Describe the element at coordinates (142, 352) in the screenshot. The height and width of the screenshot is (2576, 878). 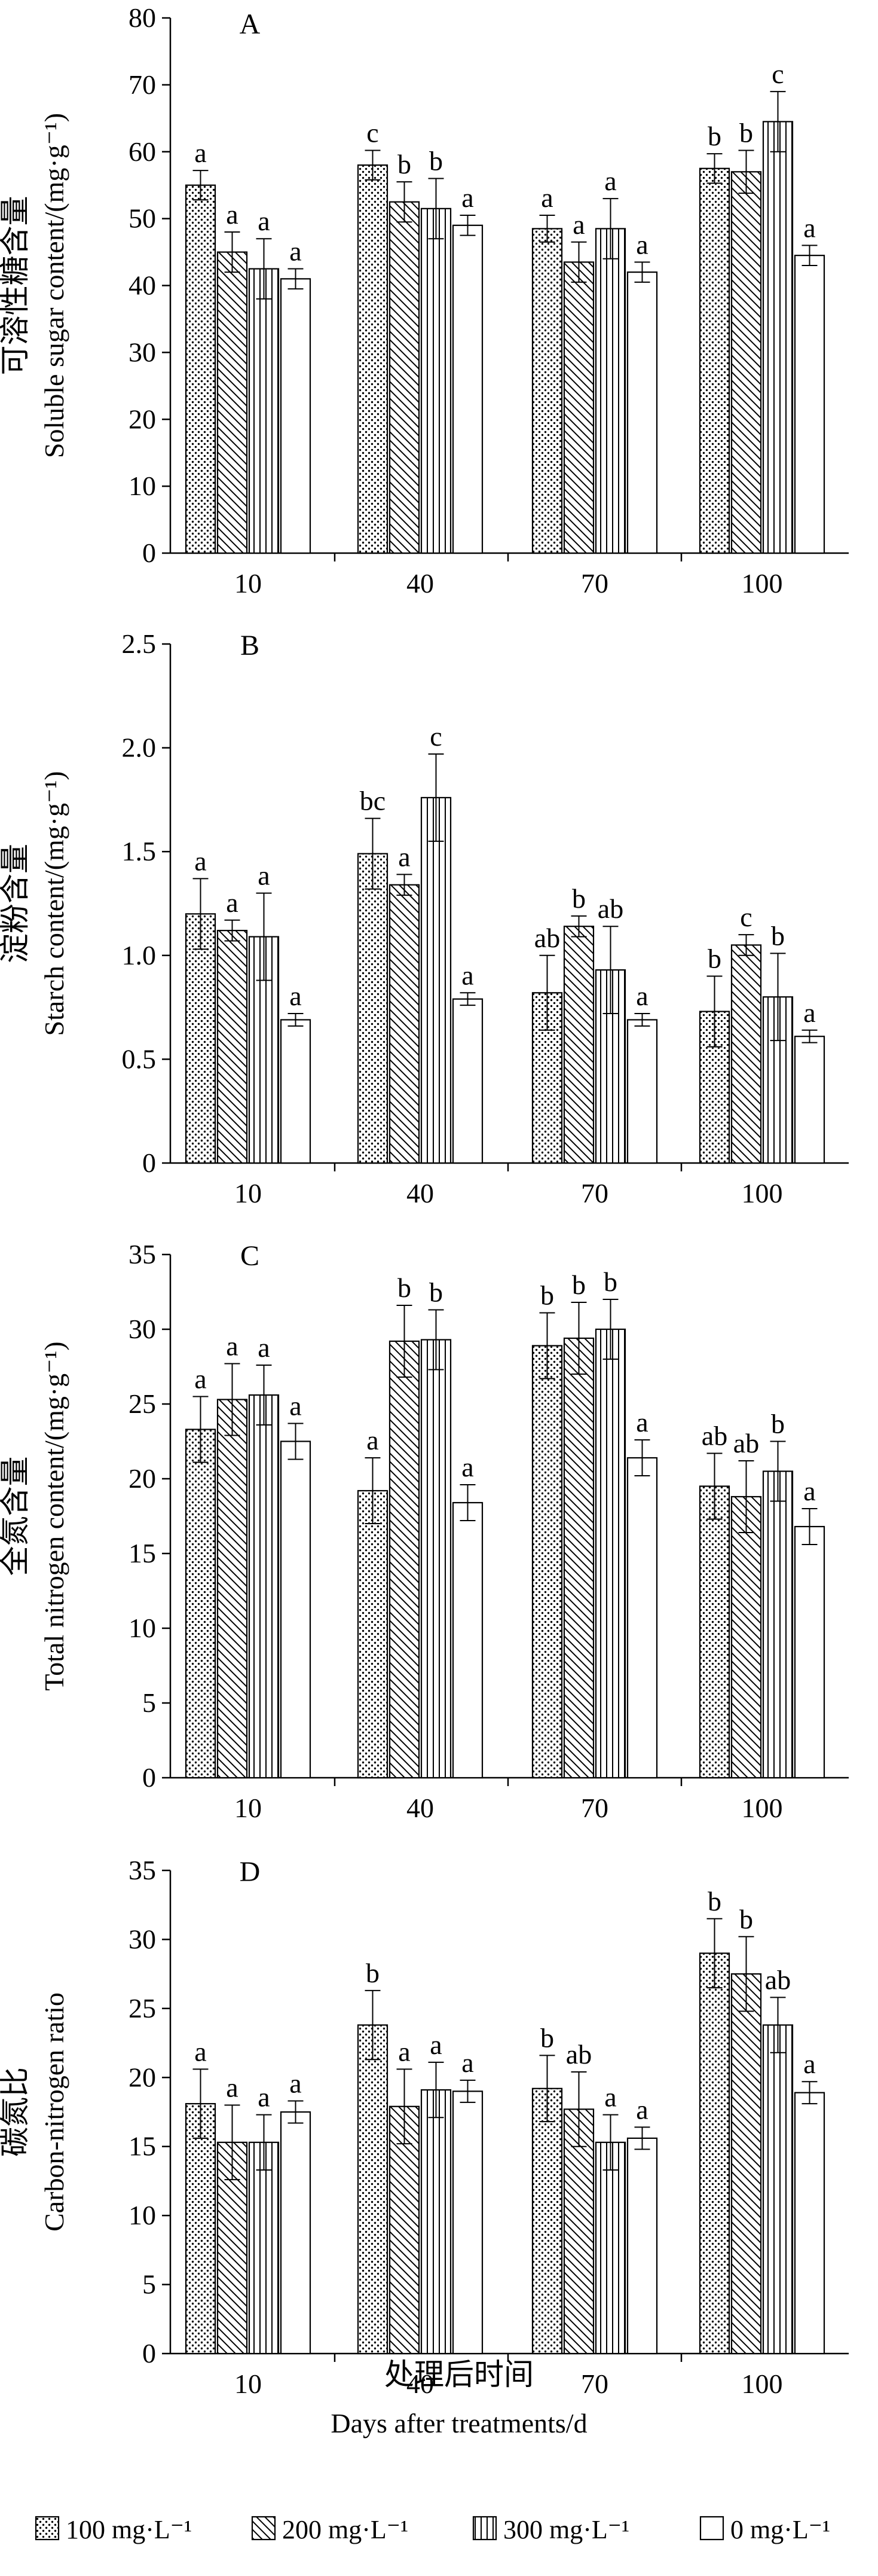
I see `y-tick-label: 30` at that location.